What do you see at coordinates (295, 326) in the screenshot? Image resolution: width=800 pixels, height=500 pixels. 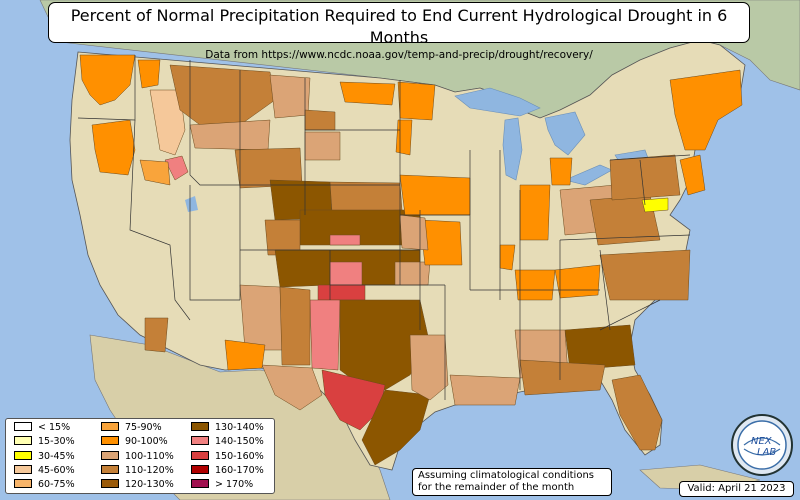 I see `region-nm-mid` at bounding box center [295, 326].